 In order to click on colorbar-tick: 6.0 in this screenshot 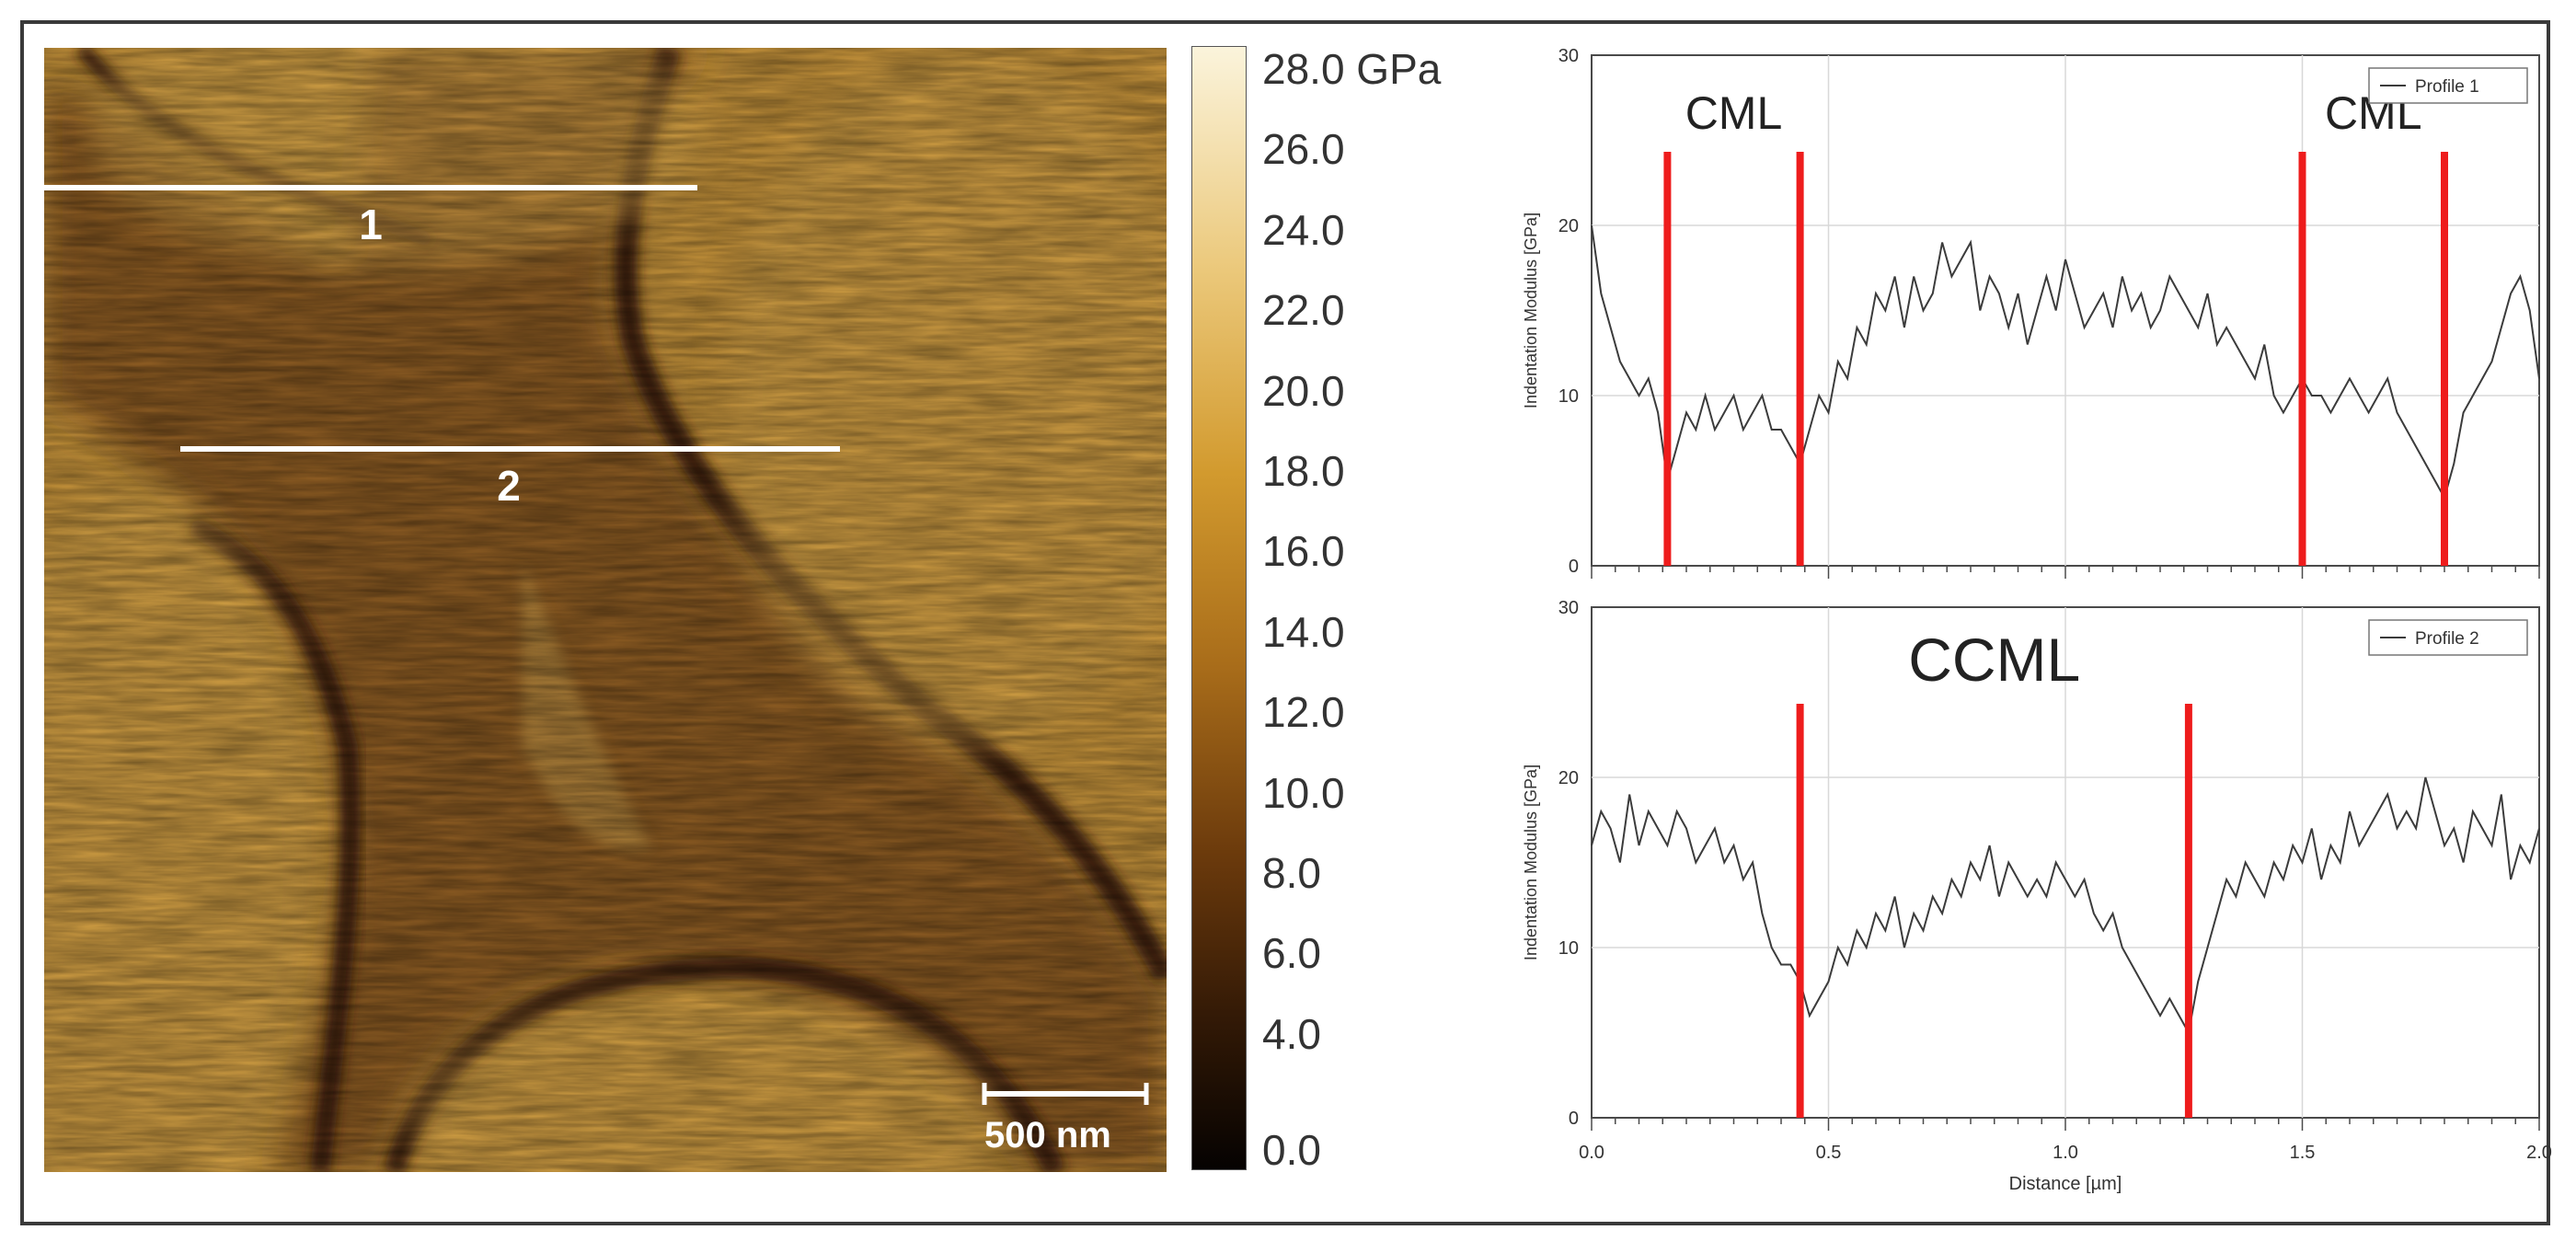, I will do `click(1291, 953)`.